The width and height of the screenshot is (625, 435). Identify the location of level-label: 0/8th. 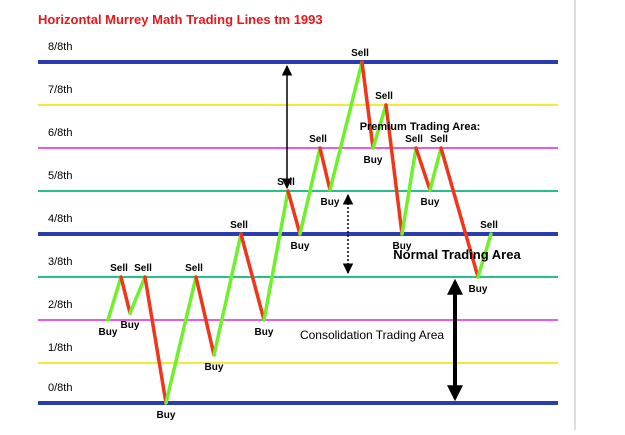
(60, 388).